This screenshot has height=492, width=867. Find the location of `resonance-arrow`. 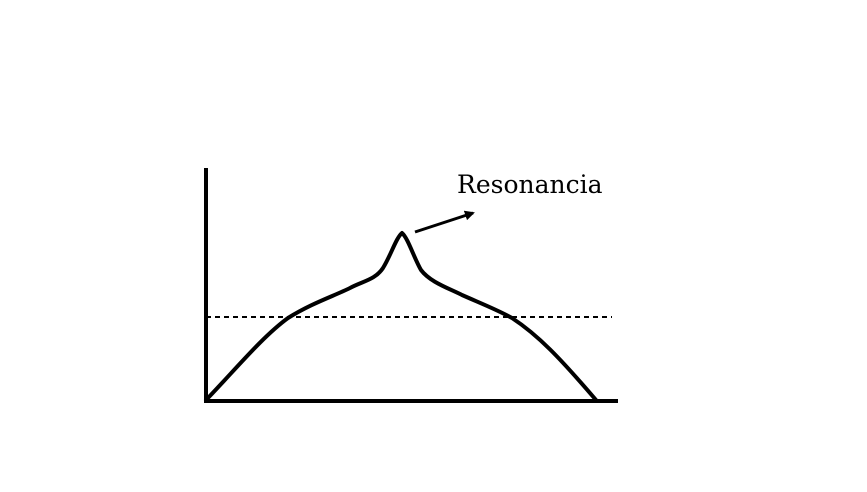

resonance-arrow is located at coordinates (444, 222).